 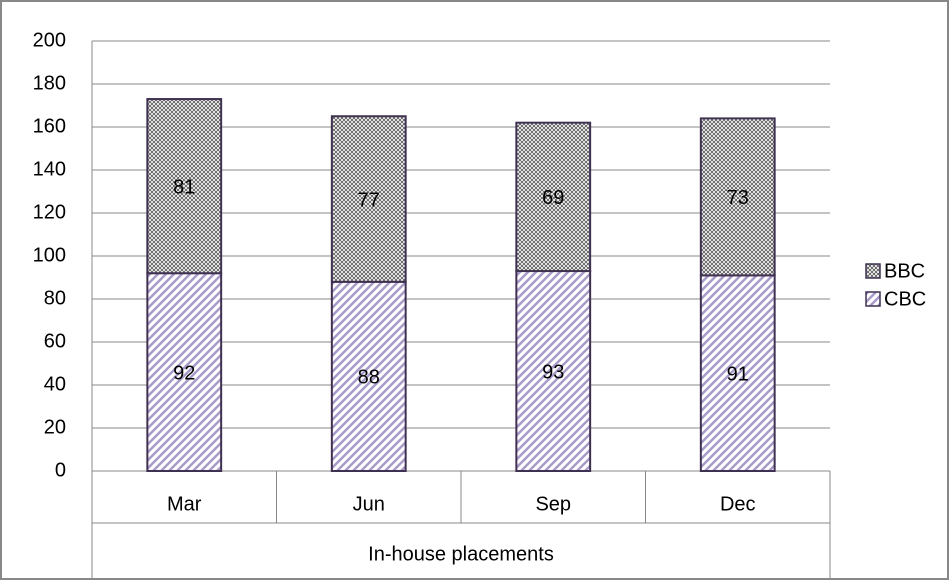 I want to click on x-axis-label: In-house placements, so click(x=461, y=554).